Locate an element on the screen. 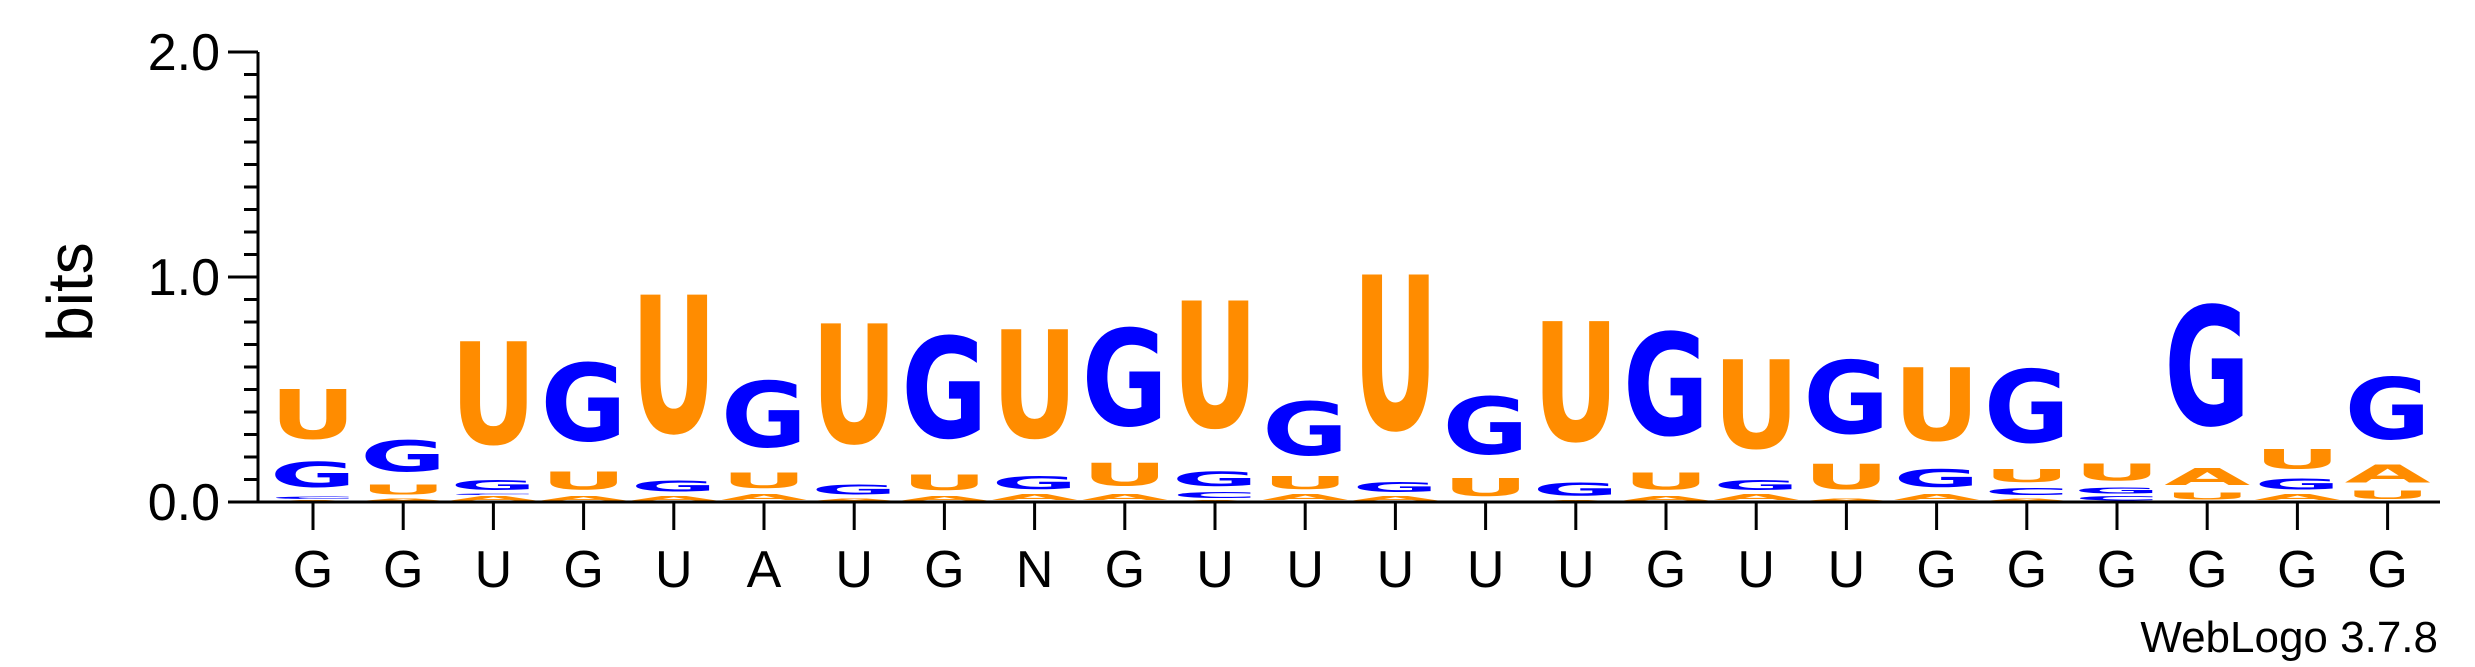 The width and height of the screenshot is (2475, 667). y-axis: 0.0 1.0 2.0 is located at coordinates (204, 278).